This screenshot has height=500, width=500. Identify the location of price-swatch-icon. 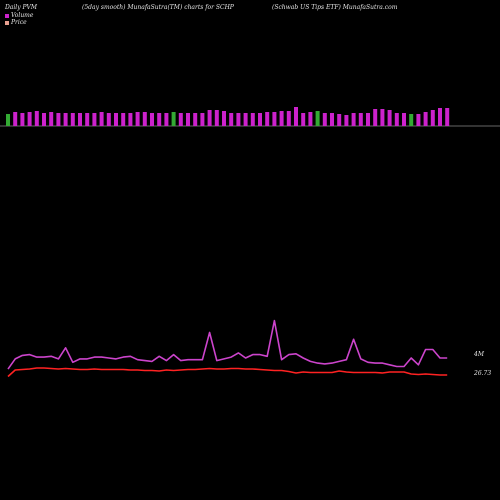
(7, 22).